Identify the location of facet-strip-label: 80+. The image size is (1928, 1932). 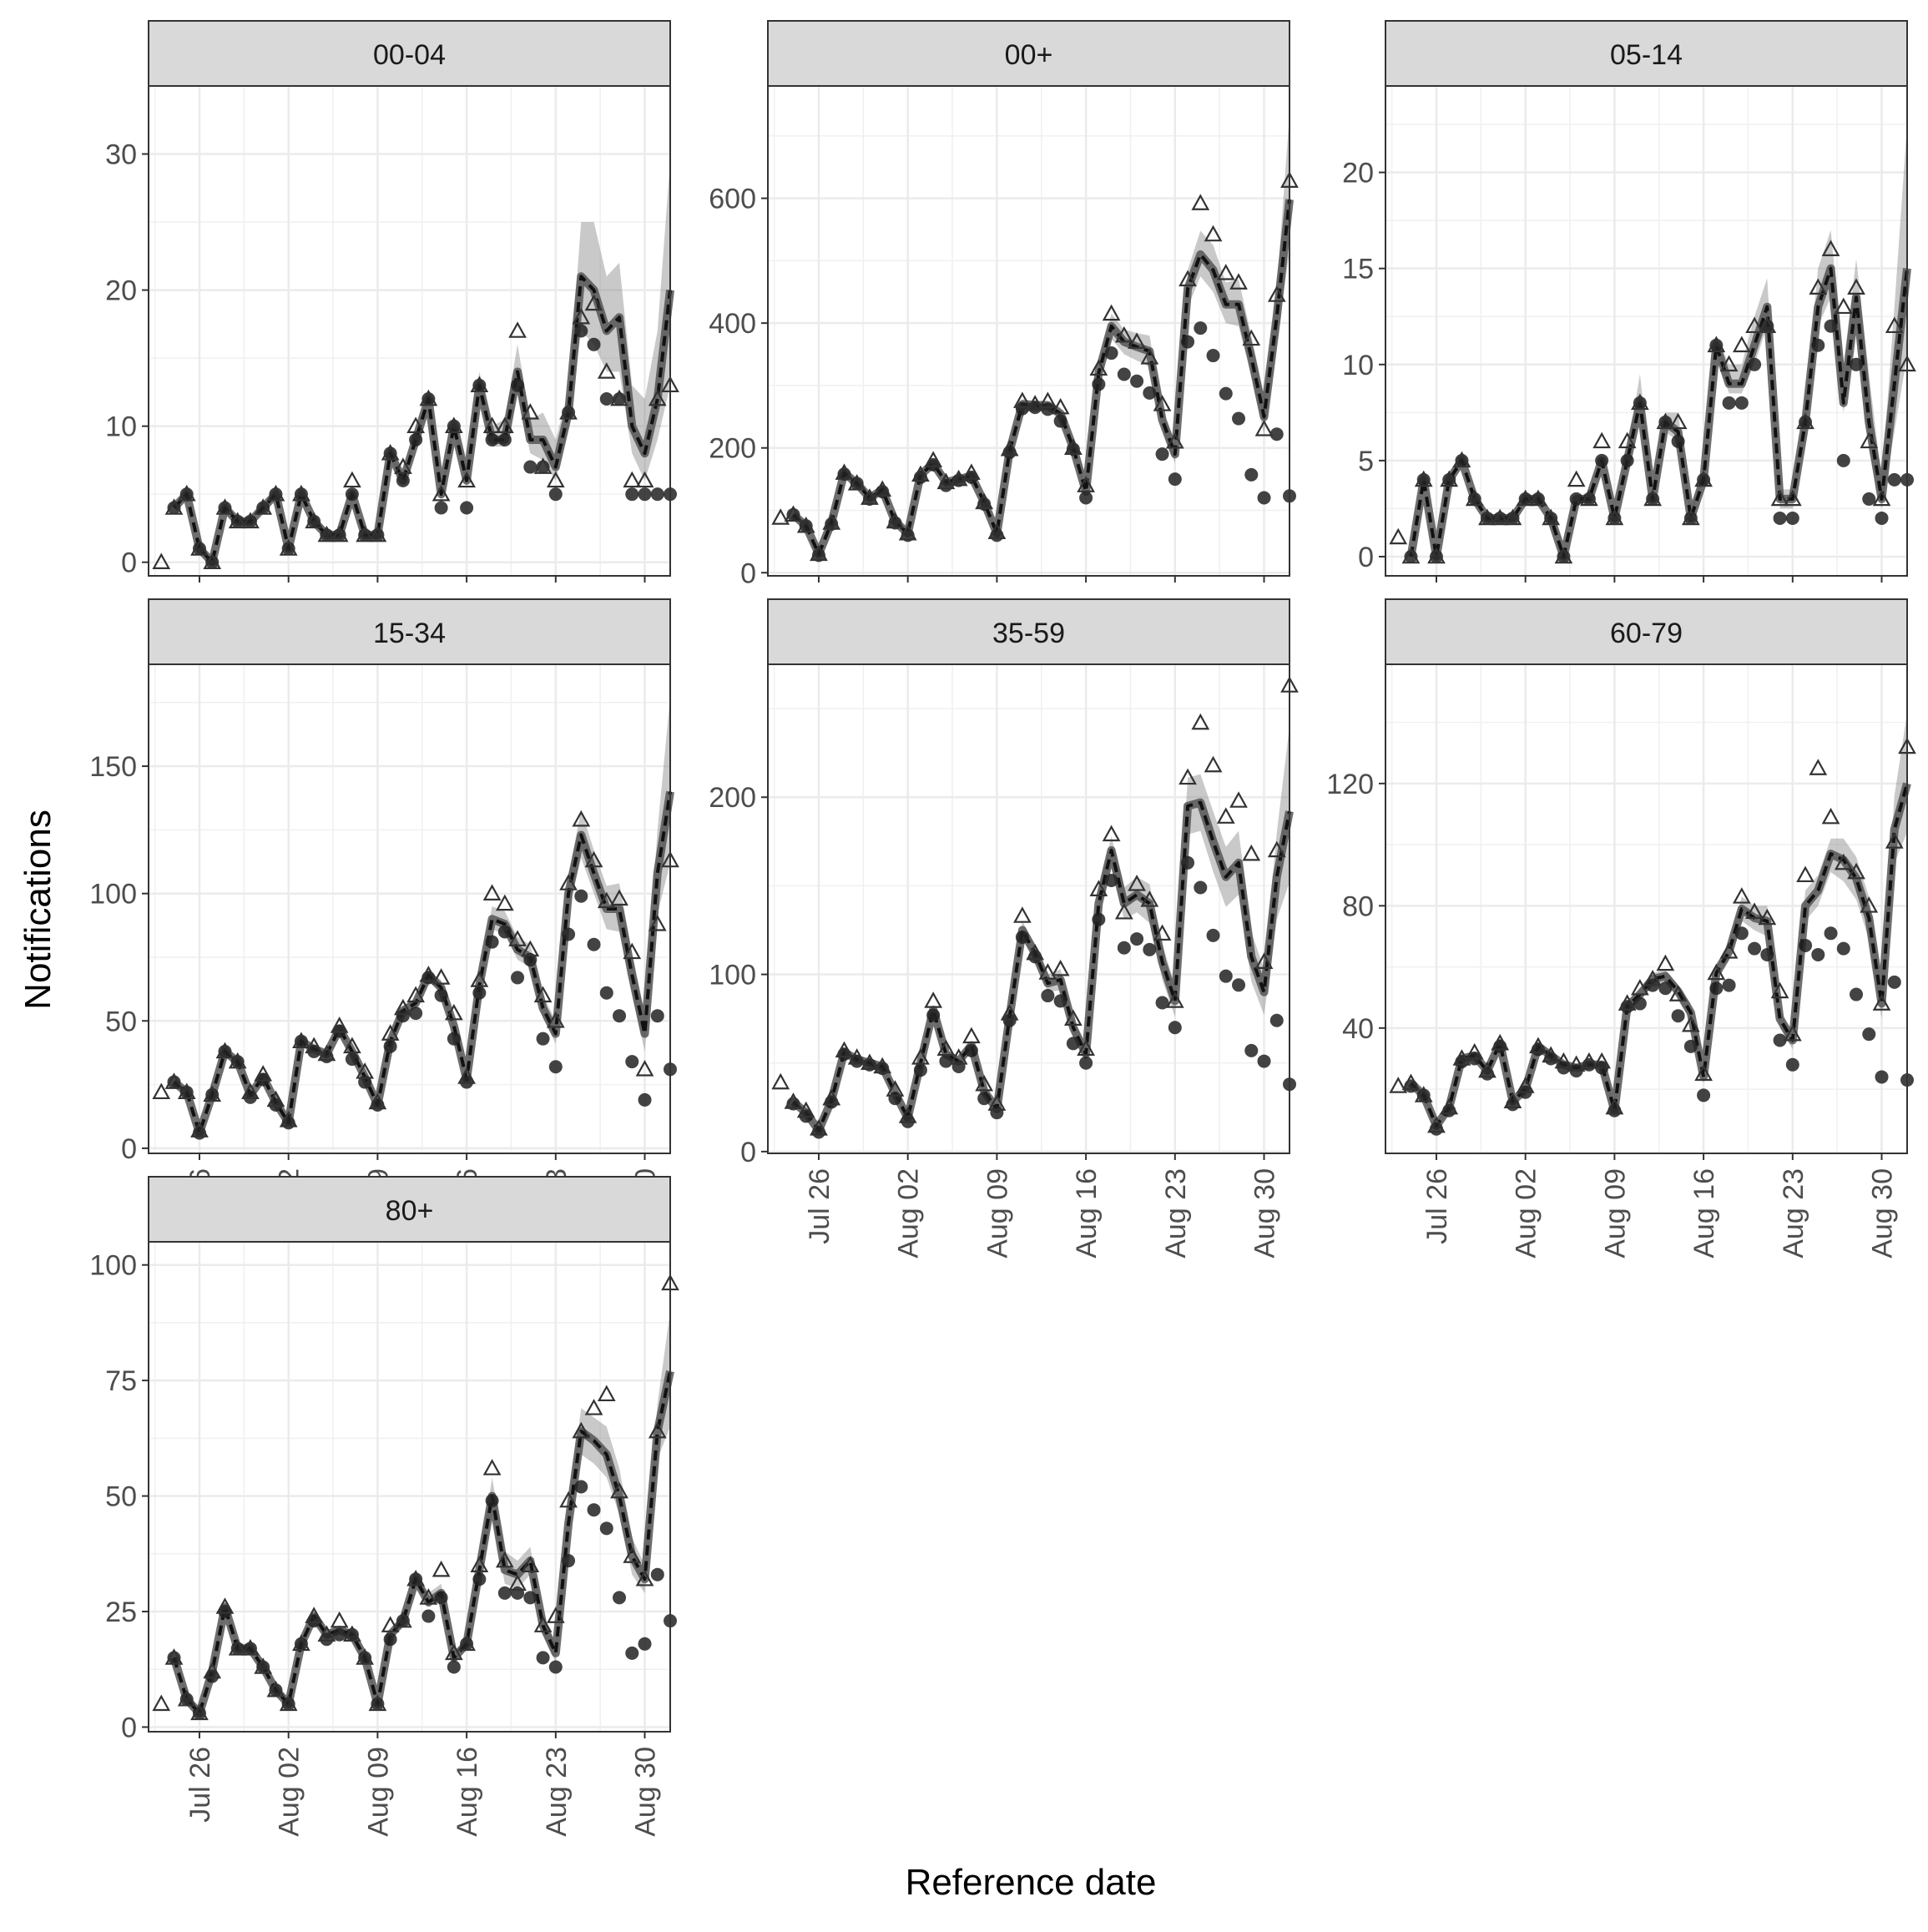
(410, 1211).